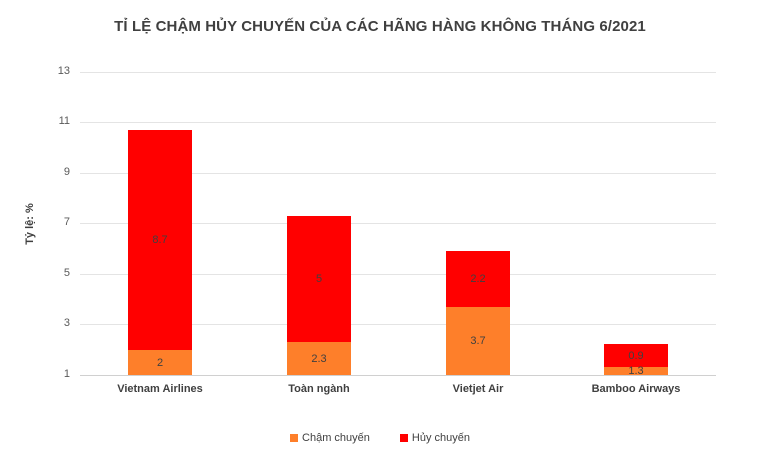 This screenshot has height=460, width=760. What do you see at coordinates (63, 71) in the screenshot?
I see `y-tick-13: 13` at bounding box center [63, 71].